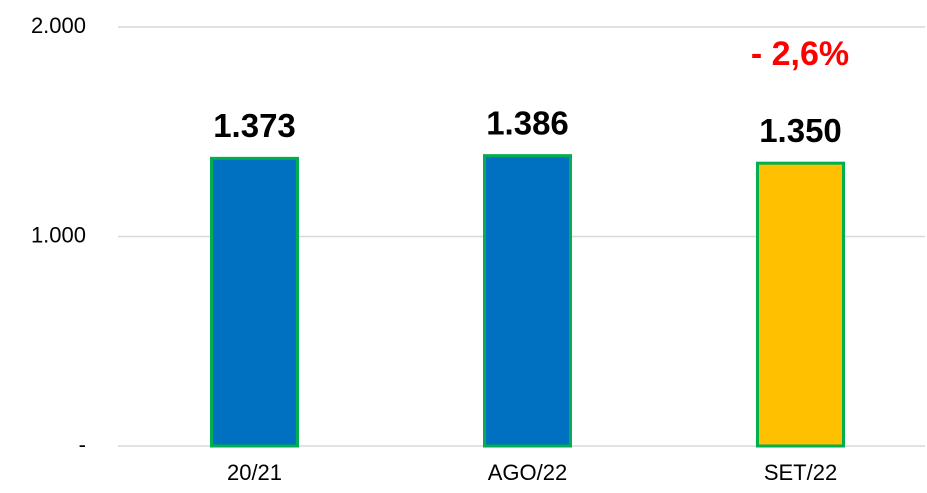 Image resolution: width=927 pixels, height=493 pixels. I want to click on value-label: 1.350, so click(800, 130).